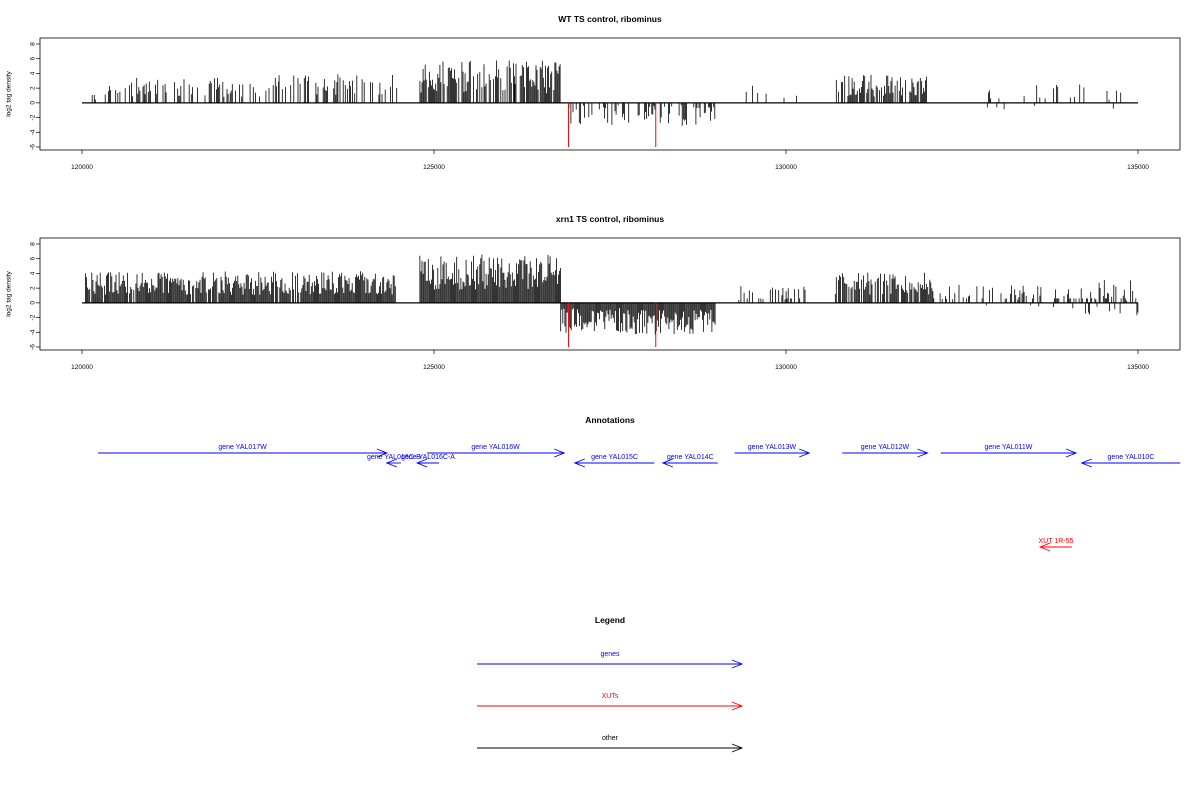  Describe the element at coordinates (610, 219) in the screenshot. I see `panel-title: xrn1 TS control, ribominus` at that location.